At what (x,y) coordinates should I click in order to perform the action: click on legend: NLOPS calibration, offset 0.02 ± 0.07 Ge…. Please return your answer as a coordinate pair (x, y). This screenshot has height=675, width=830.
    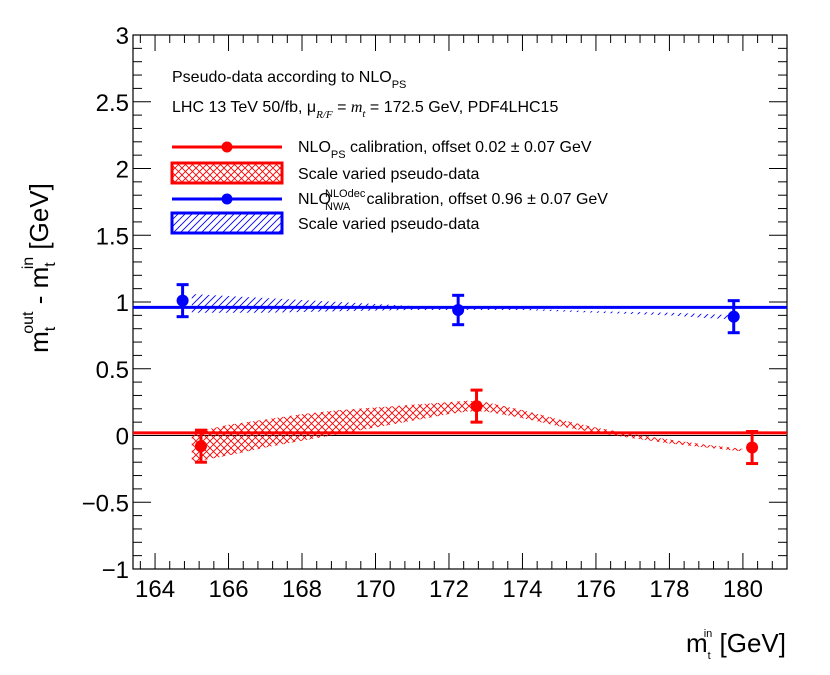
    Looking at the image, I should click on (389, 187).